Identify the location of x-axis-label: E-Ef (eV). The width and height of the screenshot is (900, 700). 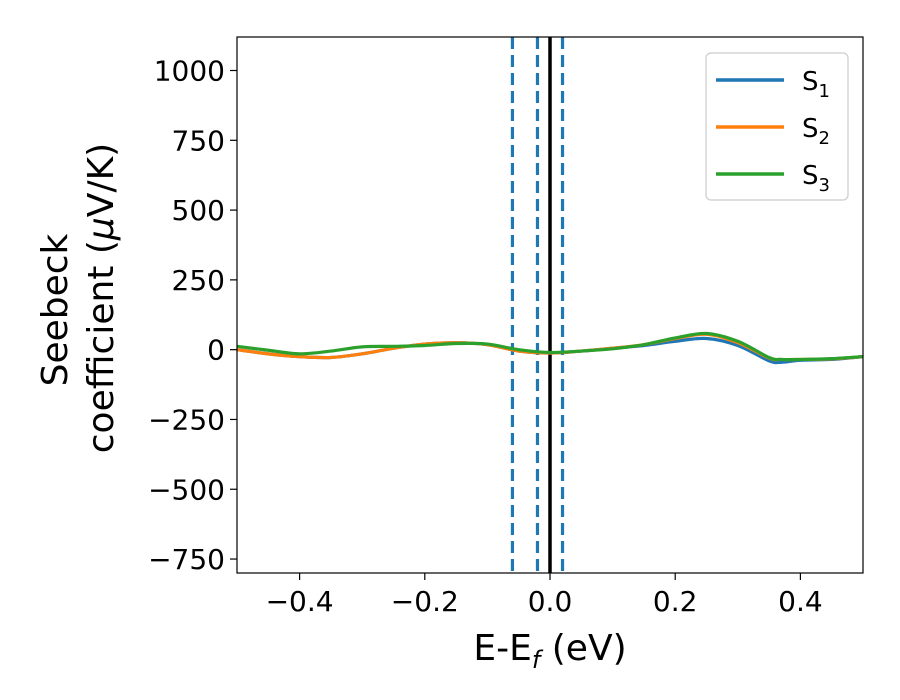
(549, 651).